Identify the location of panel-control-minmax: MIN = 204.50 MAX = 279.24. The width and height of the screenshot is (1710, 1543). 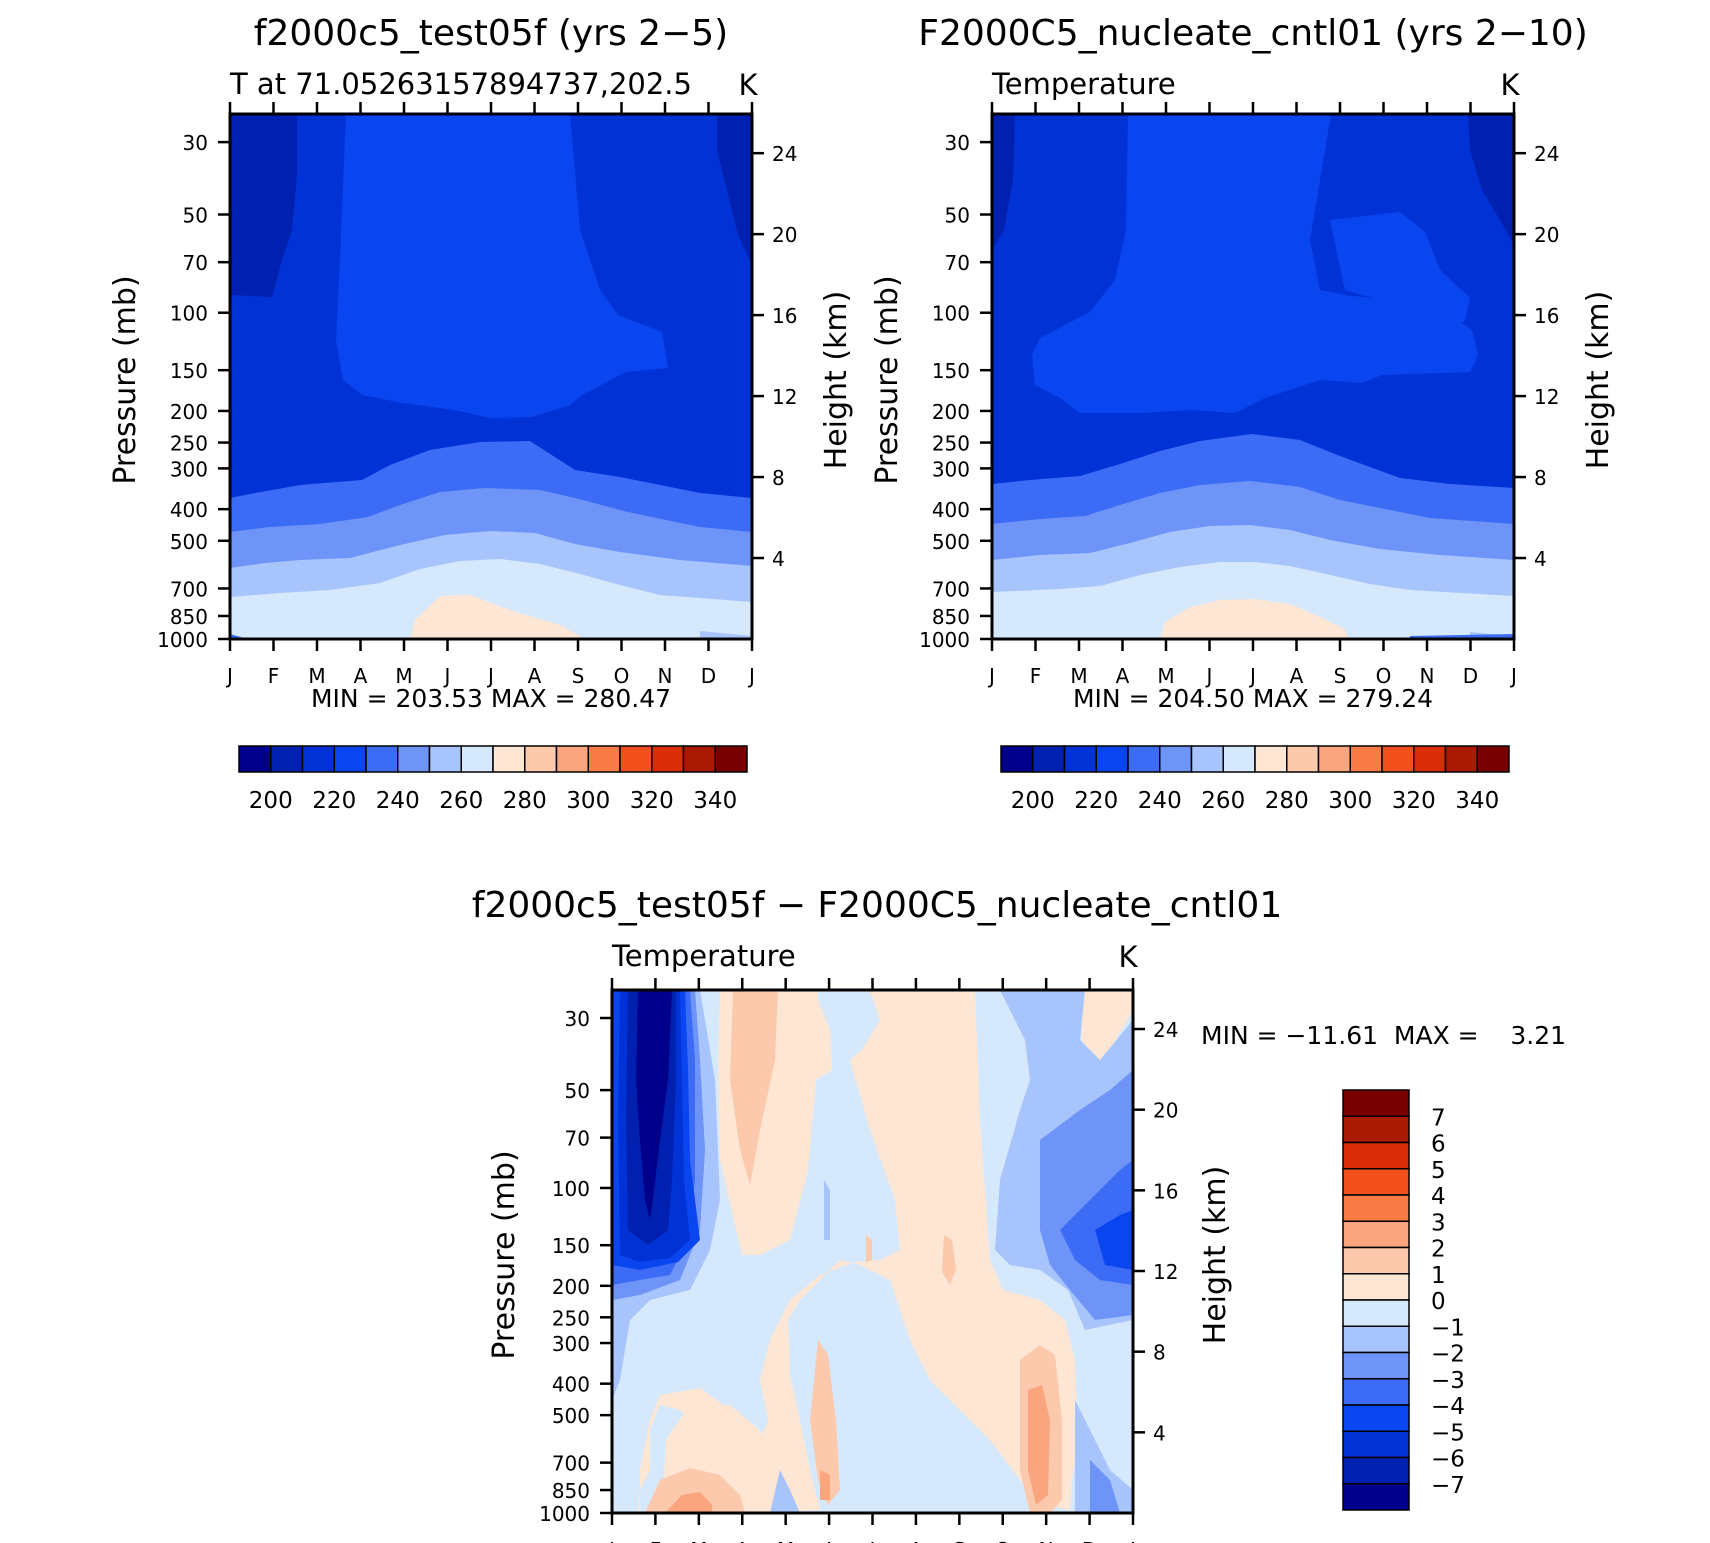
(1253, 698).